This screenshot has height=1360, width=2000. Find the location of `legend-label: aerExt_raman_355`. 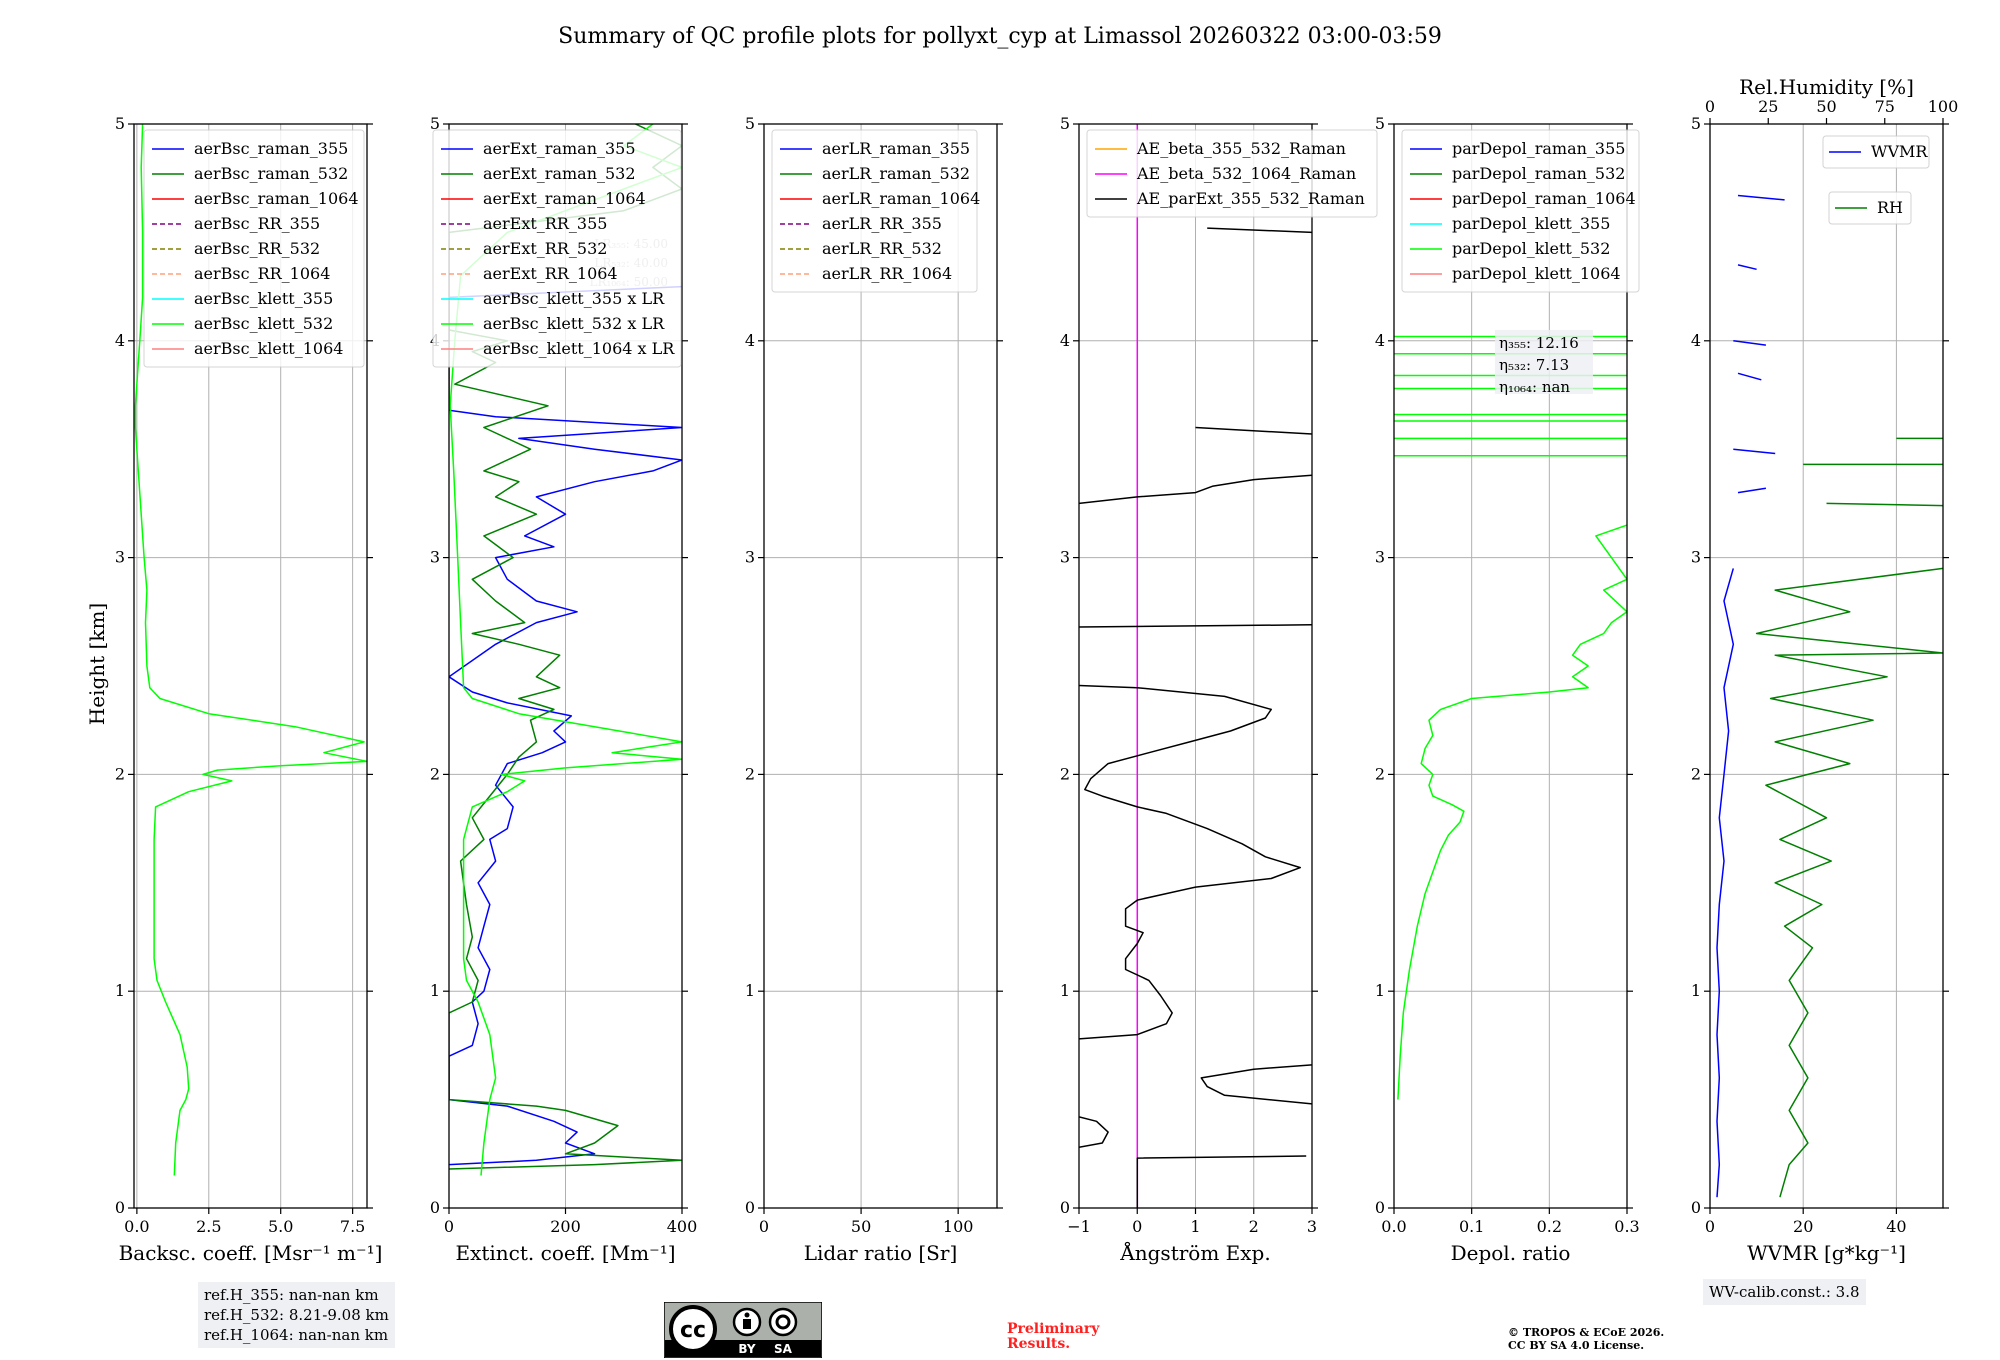

legend-label: aerExt_raman_355 is located at coordinates (559, 148).